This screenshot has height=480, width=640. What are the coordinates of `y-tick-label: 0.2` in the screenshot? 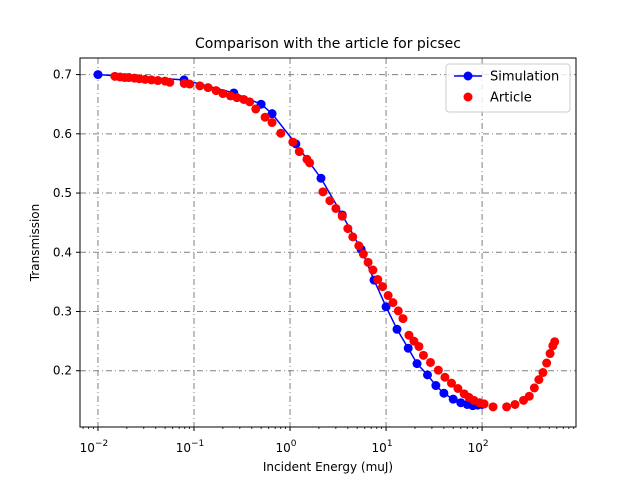 It's located at (62, 371).